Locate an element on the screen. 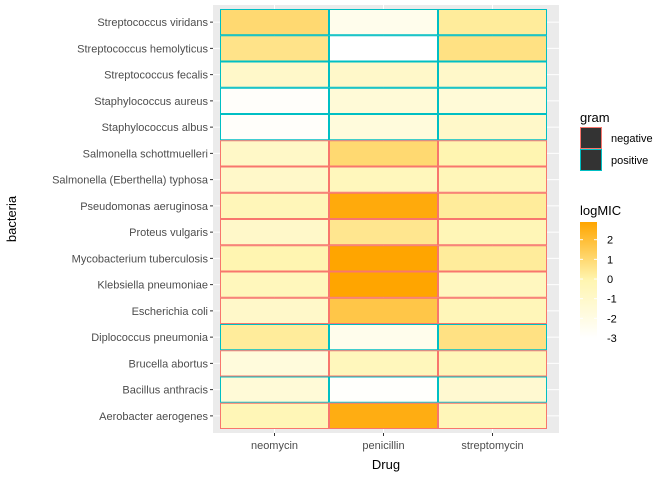 The width and height of the screenshot is (672, 485). logmic-legend-label: 0 is located at coordinates (610, 280).